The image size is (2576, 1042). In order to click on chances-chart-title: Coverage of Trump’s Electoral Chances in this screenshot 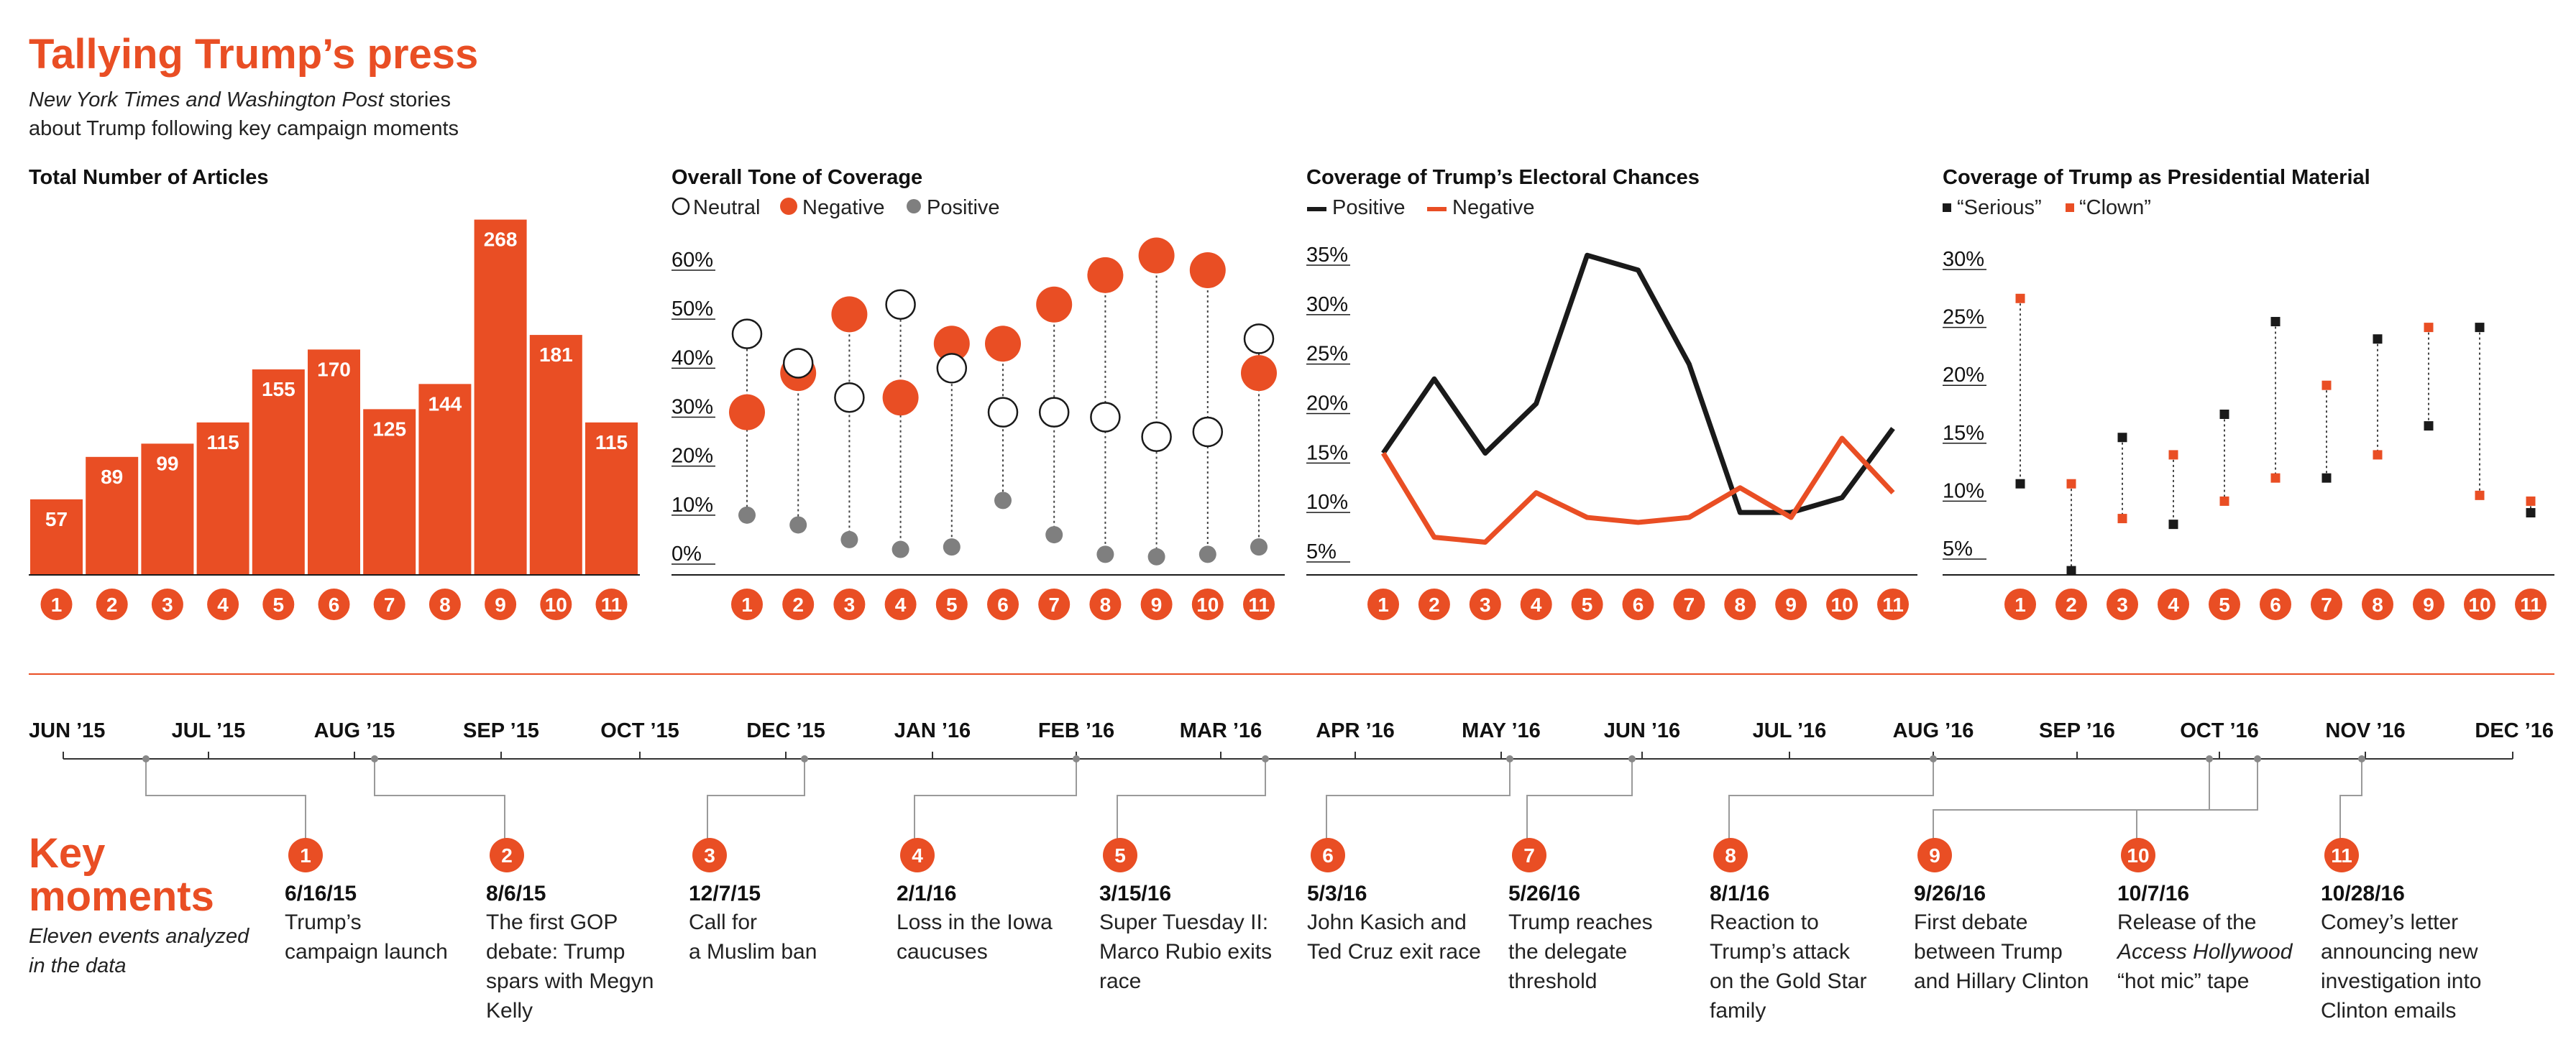, I will do `click(1503, 177)`.